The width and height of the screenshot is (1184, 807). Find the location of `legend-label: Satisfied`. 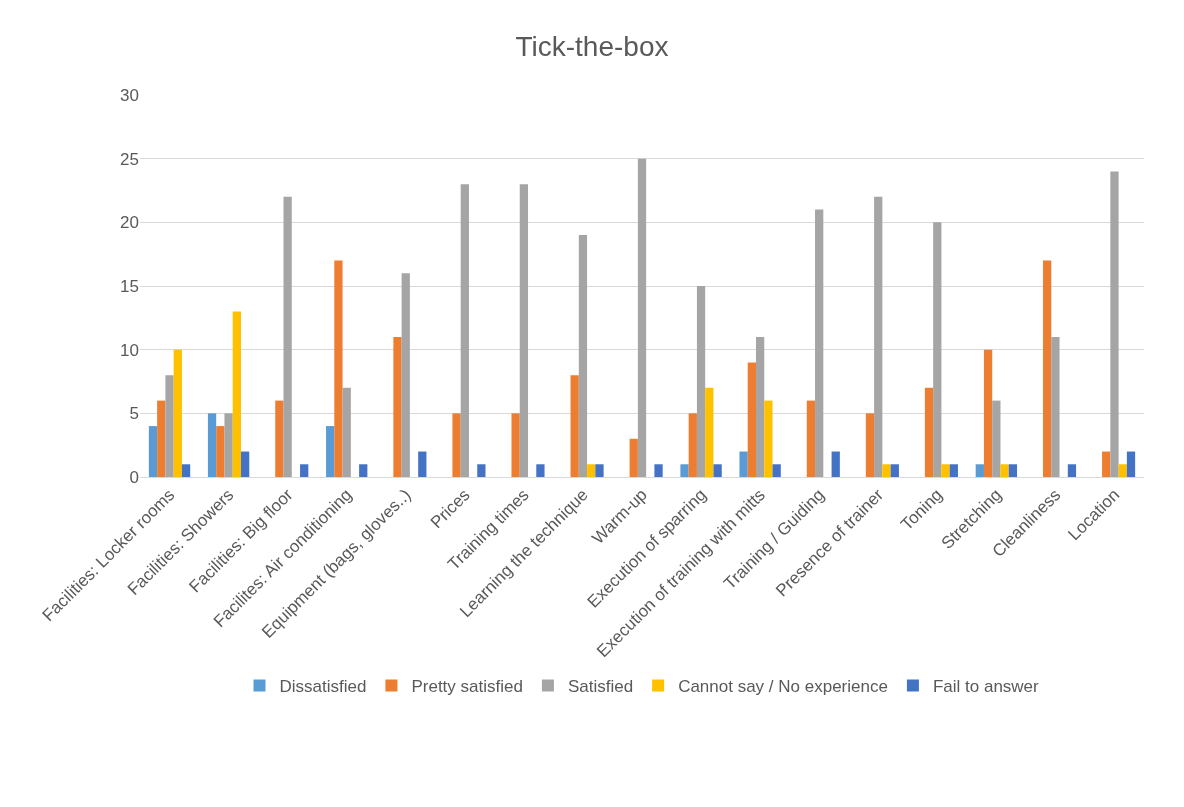

legend-label: Satisfied is located at coordinates (600, 687).